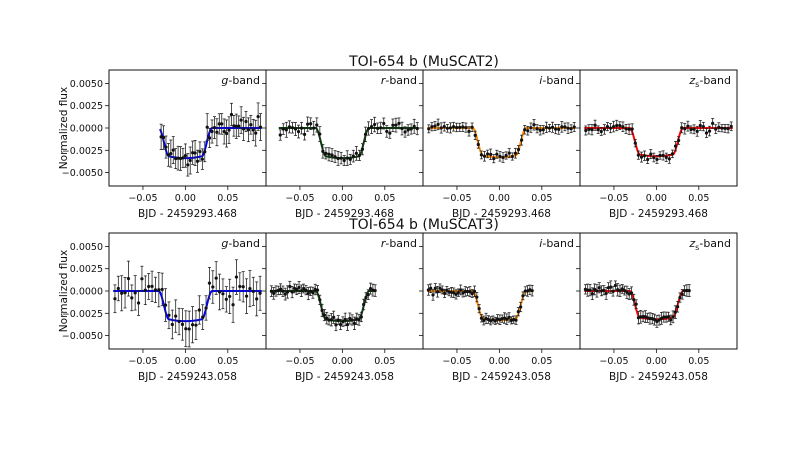 Image resolution: width=800 pixels, height=450 pixels. I want to click on x-tick-label: 0.05, so click(384, 198).